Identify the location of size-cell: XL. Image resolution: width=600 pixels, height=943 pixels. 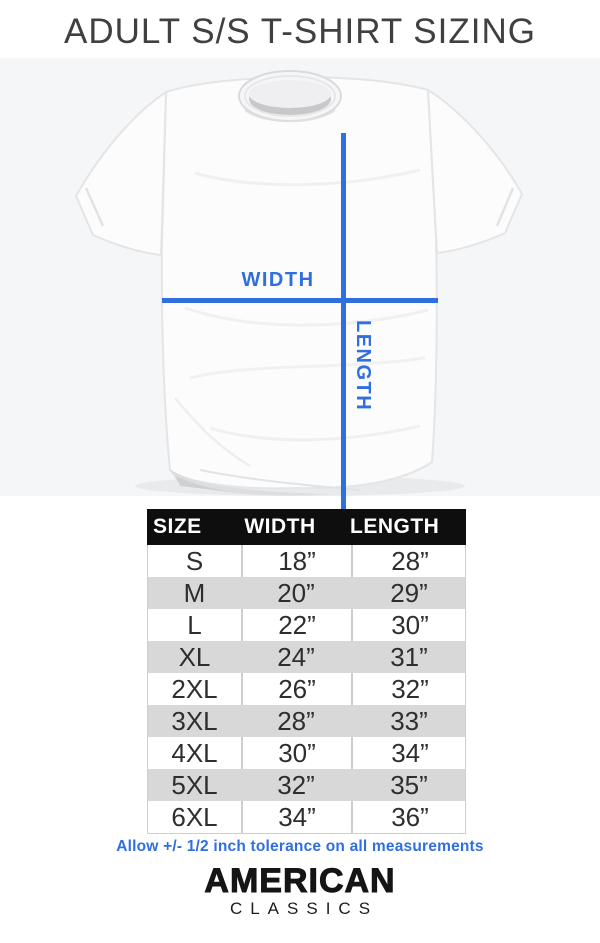
(194, 657).